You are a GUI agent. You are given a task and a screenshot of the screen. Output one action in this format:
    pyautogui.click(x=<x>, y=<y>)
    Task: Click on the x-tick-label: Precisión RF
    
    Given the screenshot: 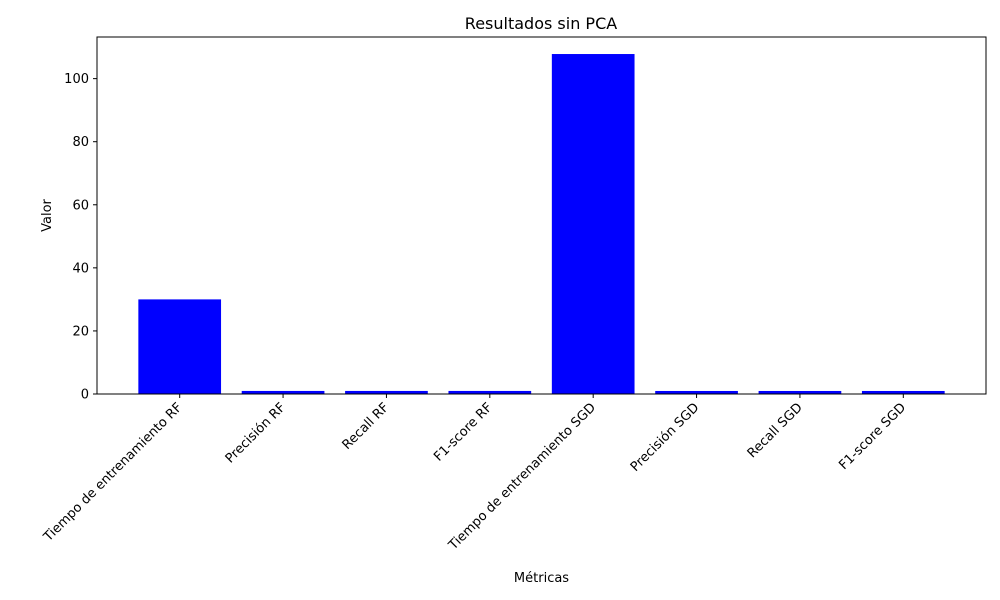 What is the action you would take?
    pyautogui.click(x=256, y=433)
    